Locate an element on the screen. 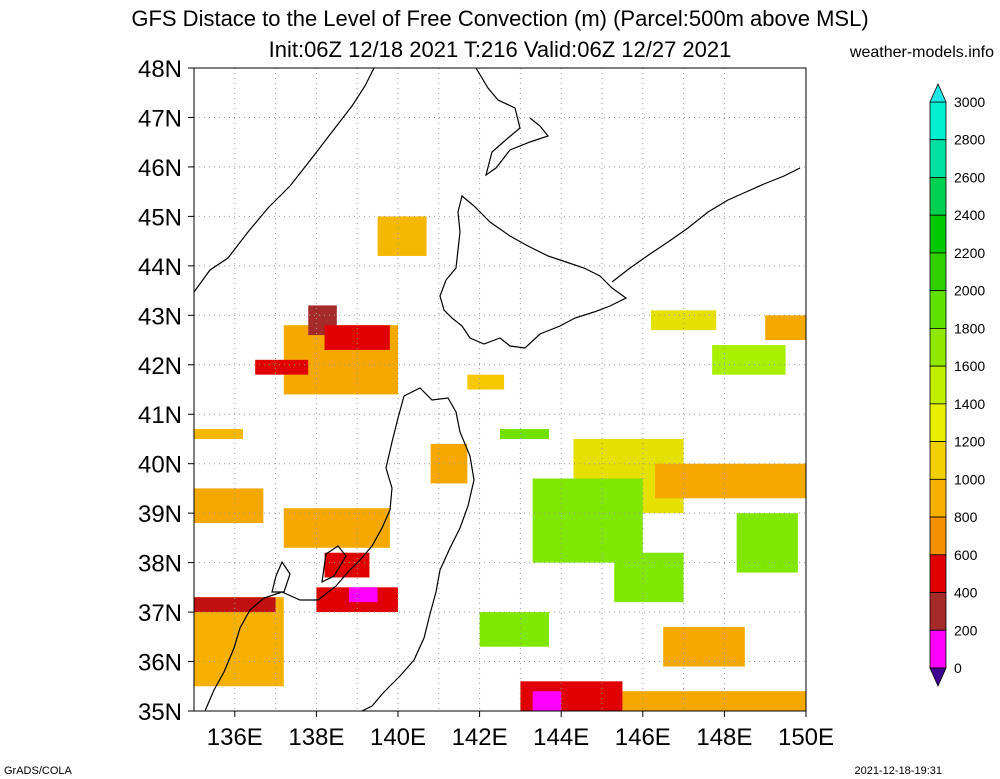 Image resolution: width=1000 pixels, height=779 pixels. colorbar-label: 1600 is located at coordinates (969, 366).